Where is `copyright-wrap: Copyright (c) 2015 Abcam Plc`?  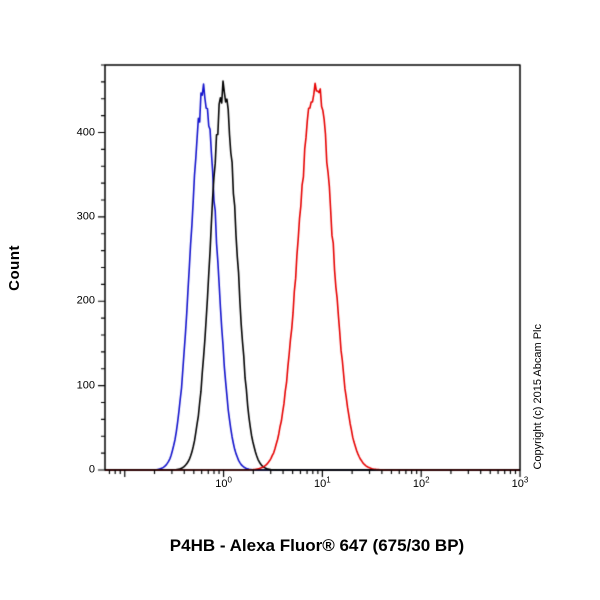
copyright-wrap: Copyright (c) 2015 Abcam Plc is located at coordinates (538, 267).